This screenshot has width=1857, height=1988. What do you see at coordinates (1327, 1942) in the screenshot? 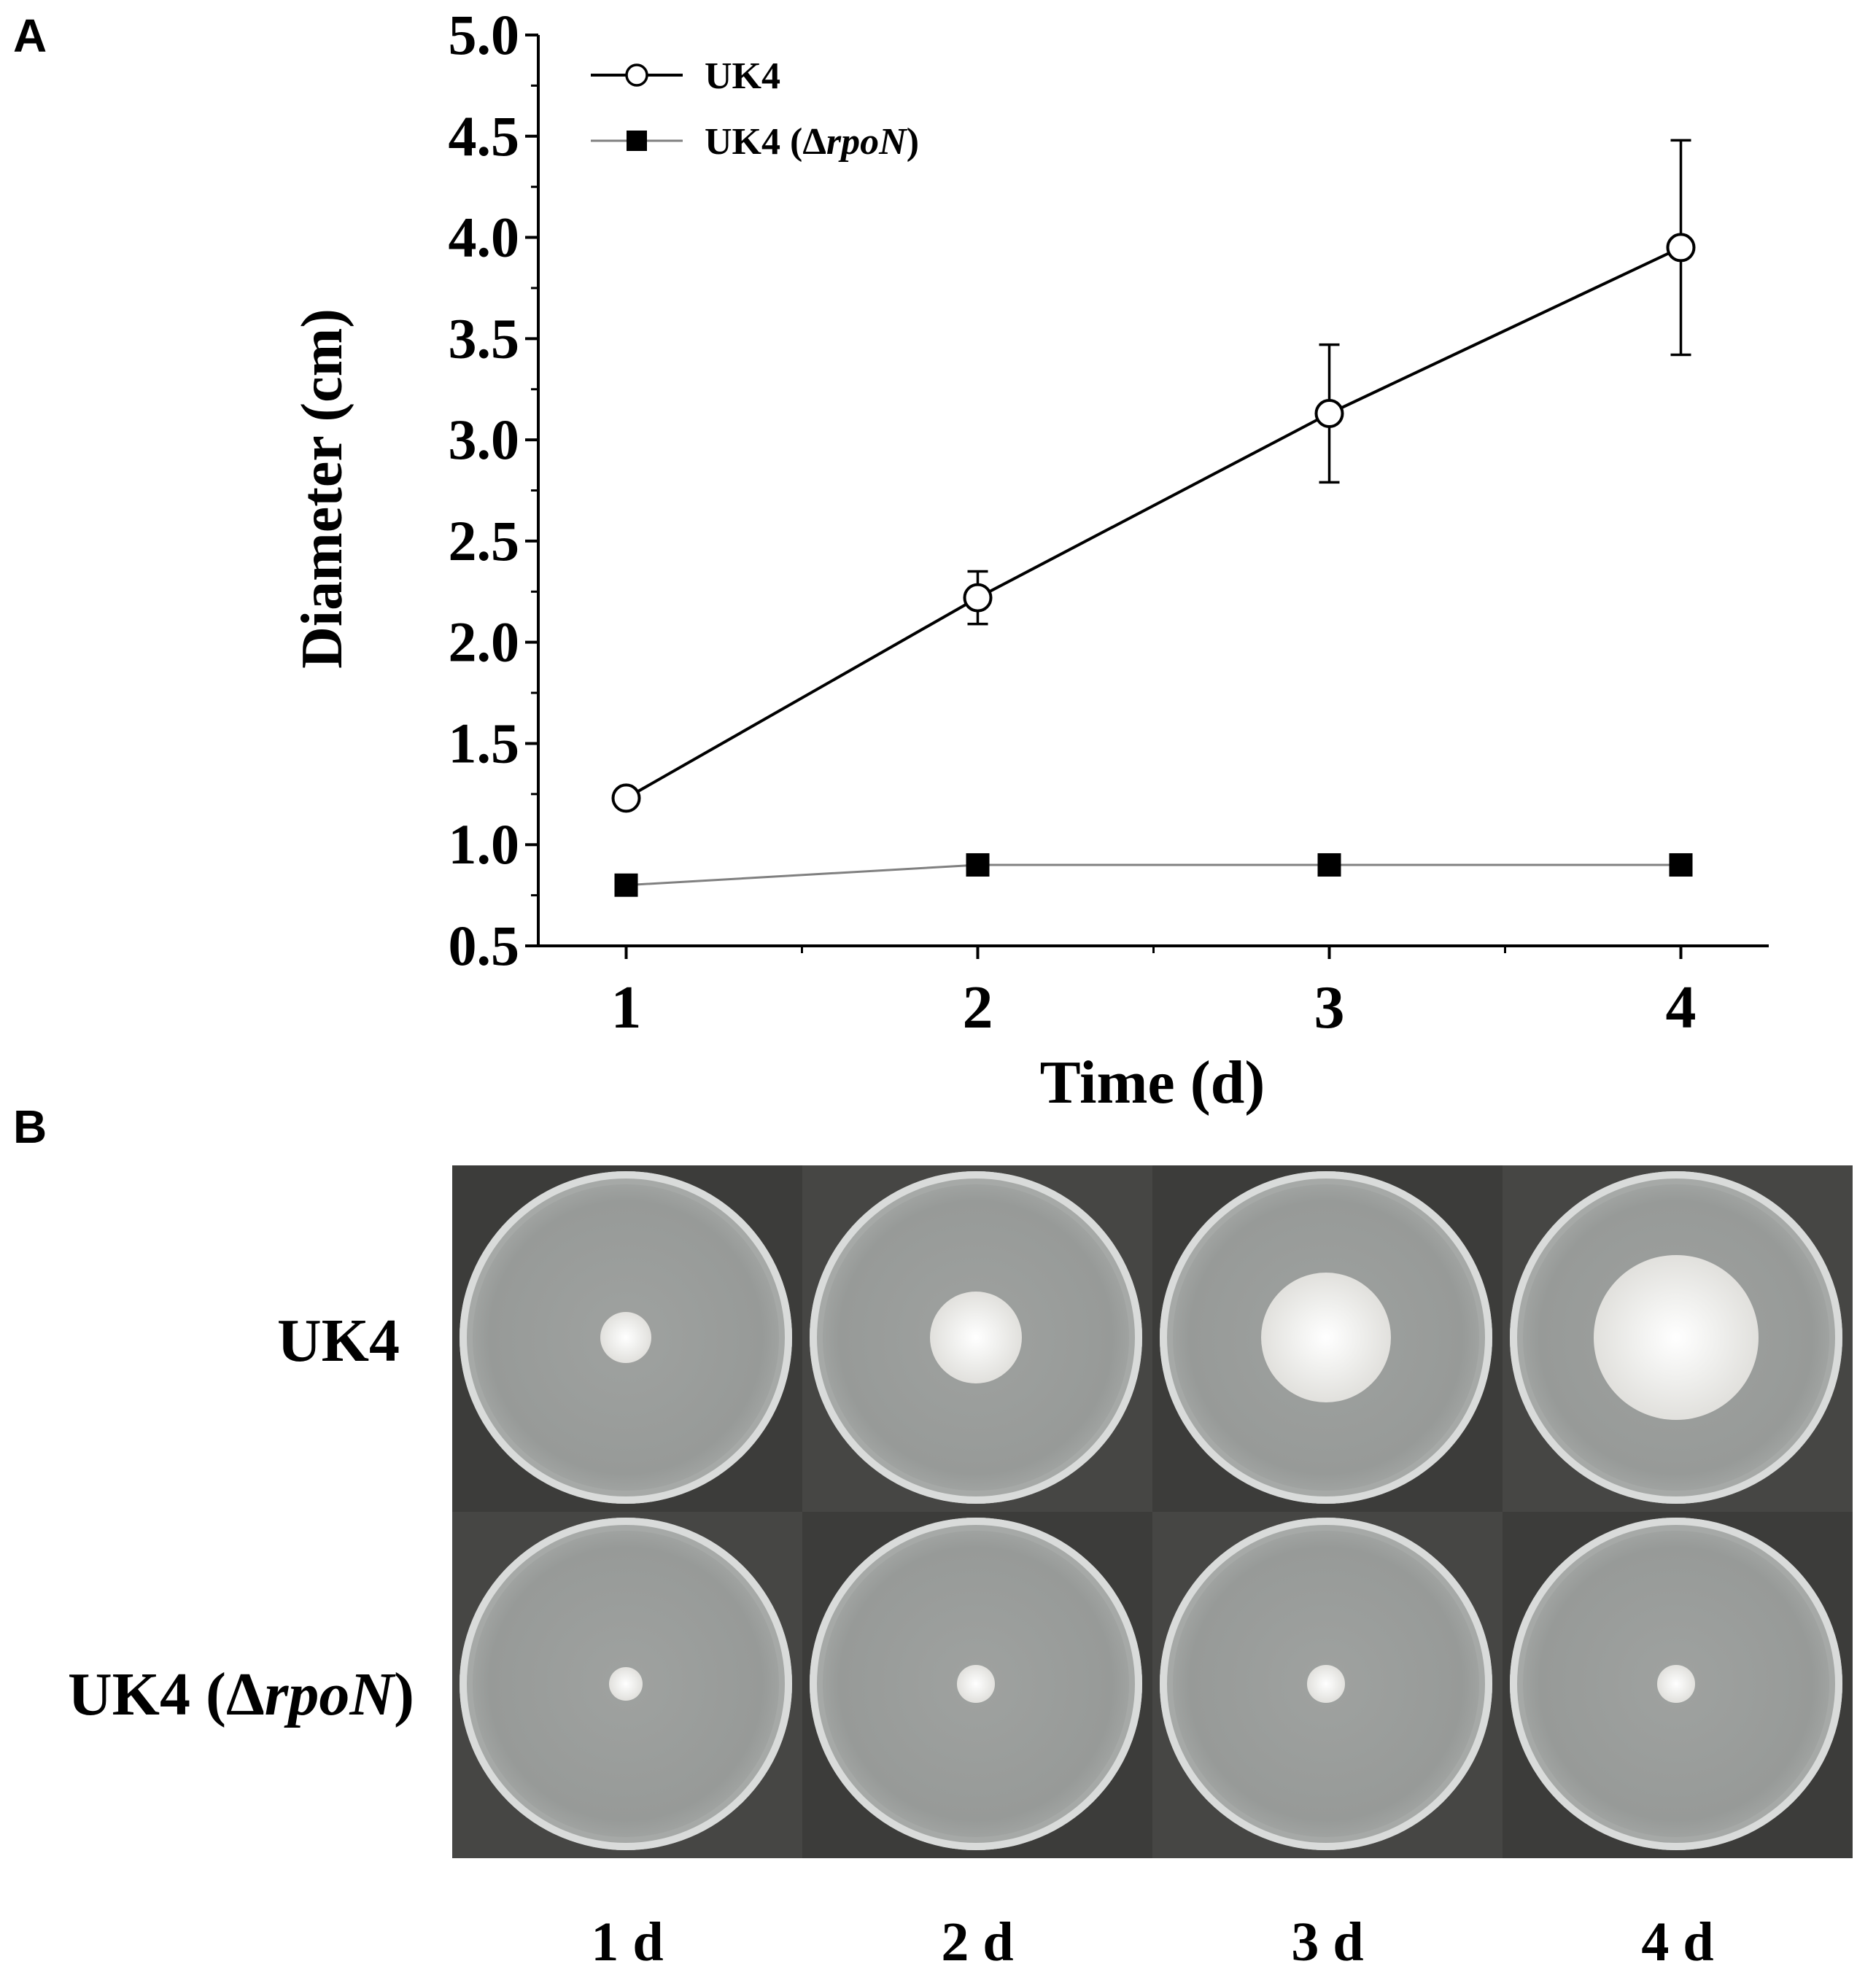
I see `day-label-3: 3 d` at bounding box center [1327, 1942].